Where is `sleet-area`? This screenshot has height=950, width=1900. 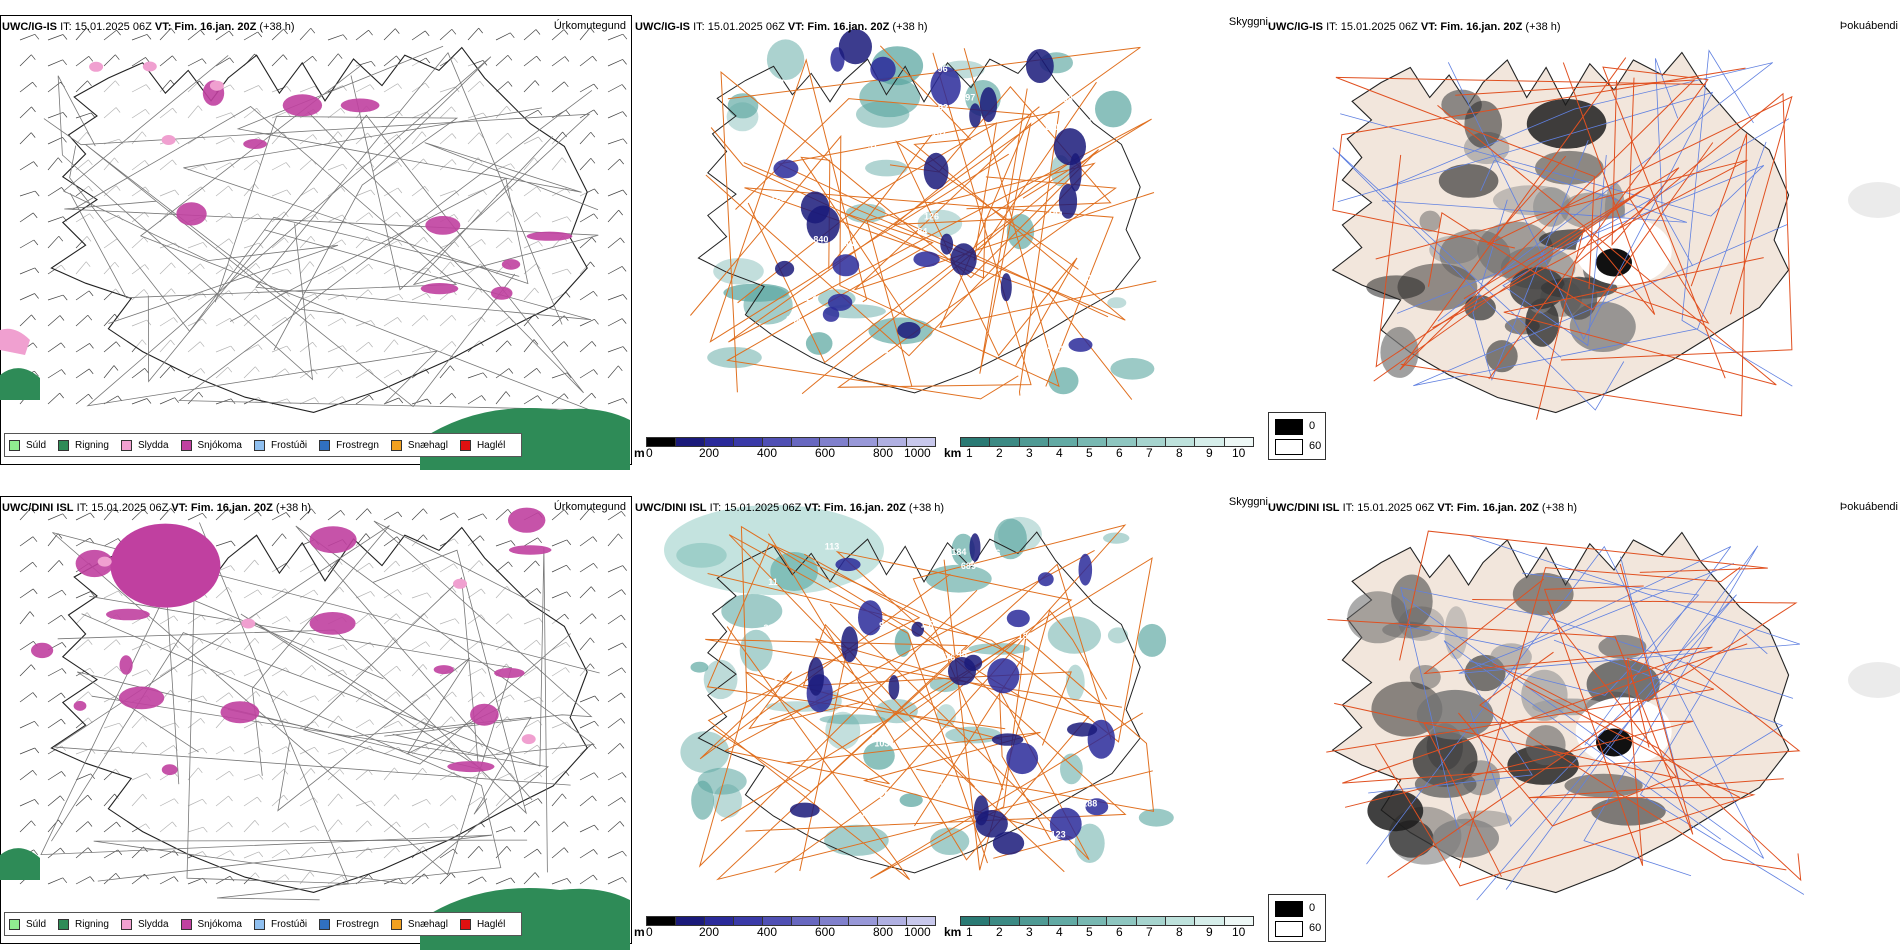 sleet-area is located at coordinates (460, 583).